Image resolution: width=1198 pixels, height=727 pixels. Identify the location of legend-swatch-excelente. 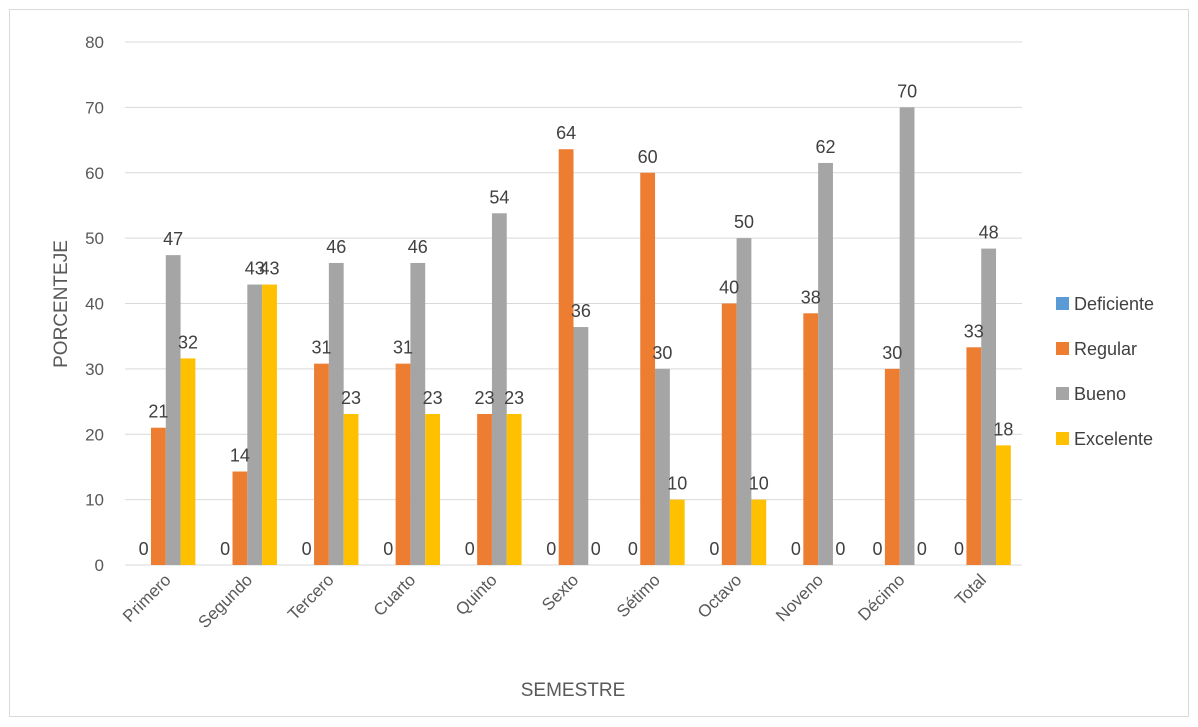
(1062, 438).